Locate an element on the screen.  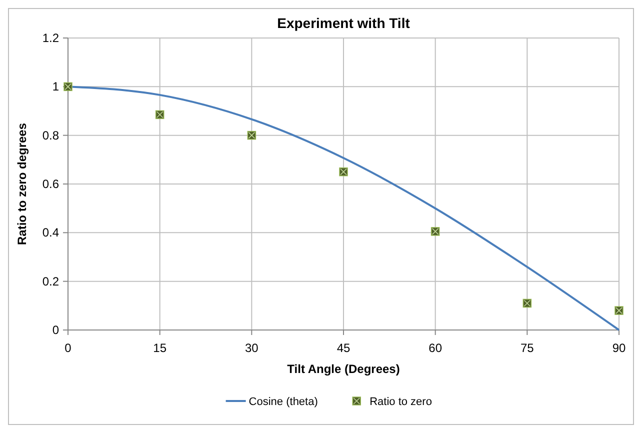
x-tick-label: 45 is located at coordinates (343, 348).